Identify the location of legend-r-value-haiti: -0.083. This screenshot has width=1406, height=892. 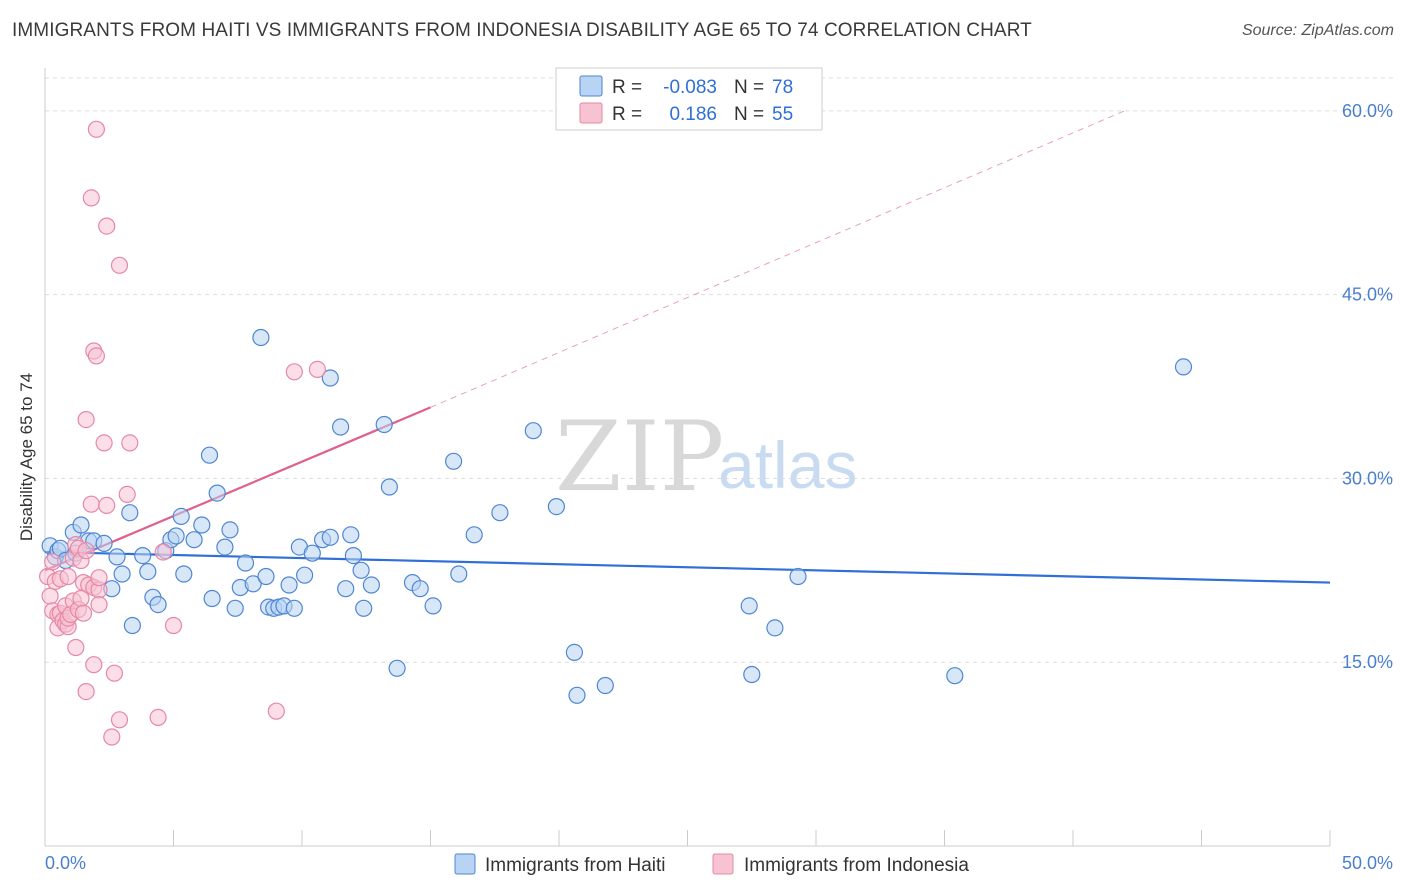
(690, 87).